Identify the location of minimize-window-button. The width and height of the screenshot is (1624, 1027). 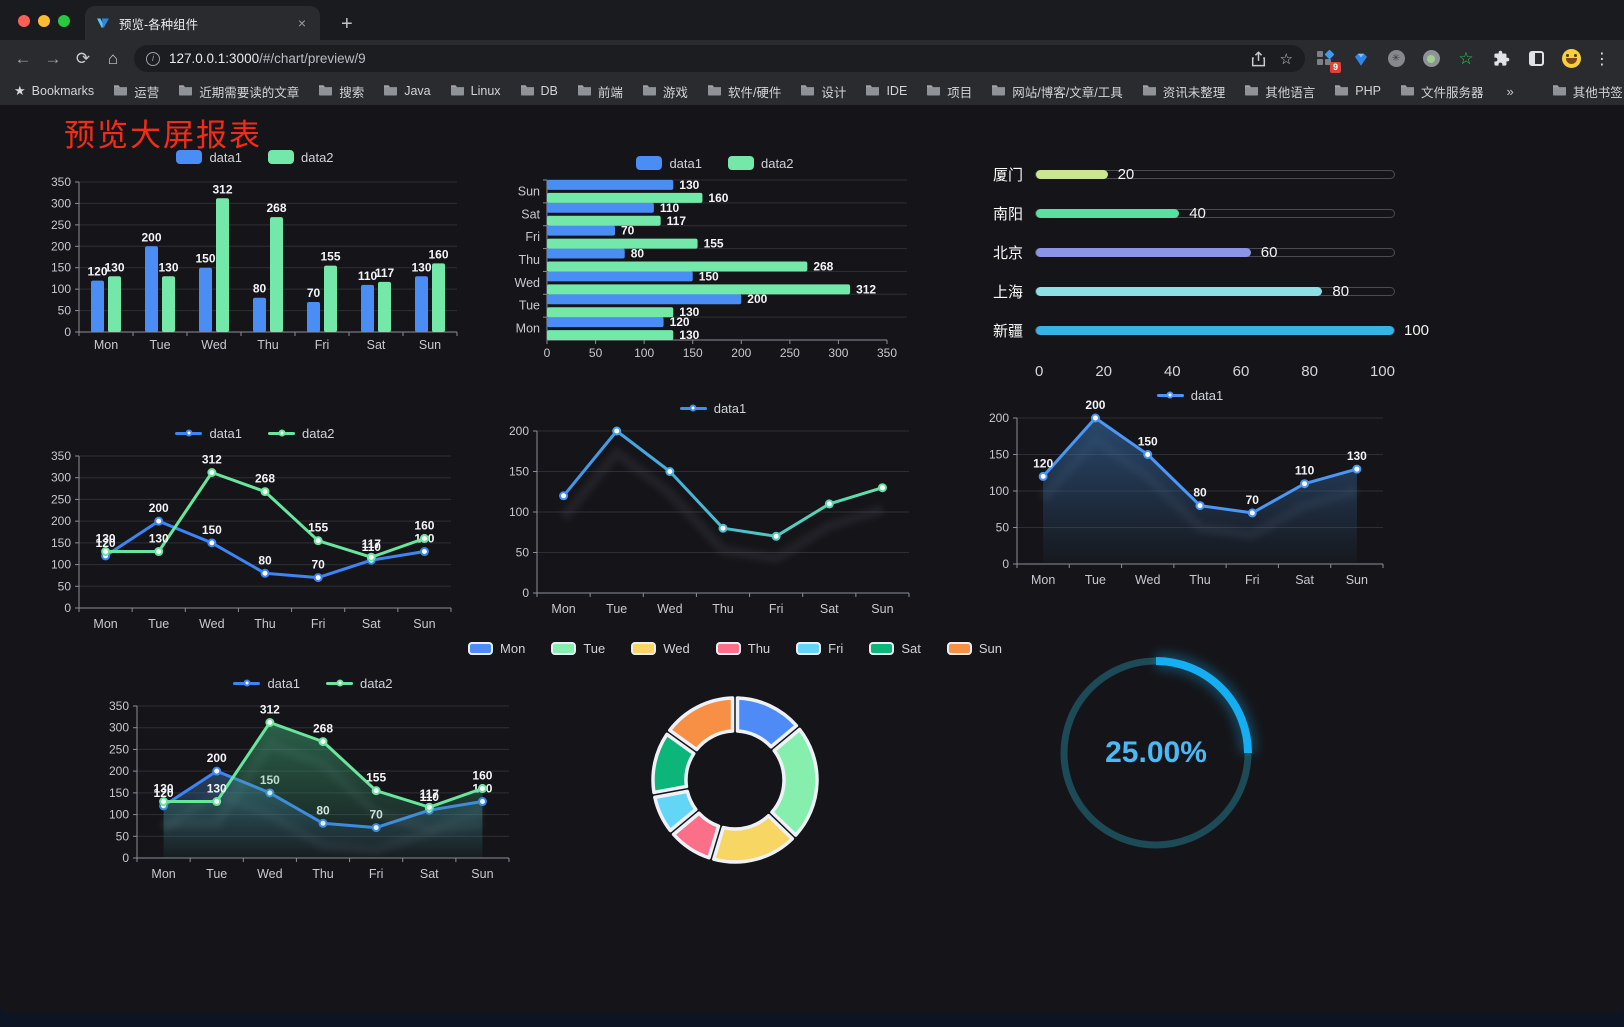
(44, 21).